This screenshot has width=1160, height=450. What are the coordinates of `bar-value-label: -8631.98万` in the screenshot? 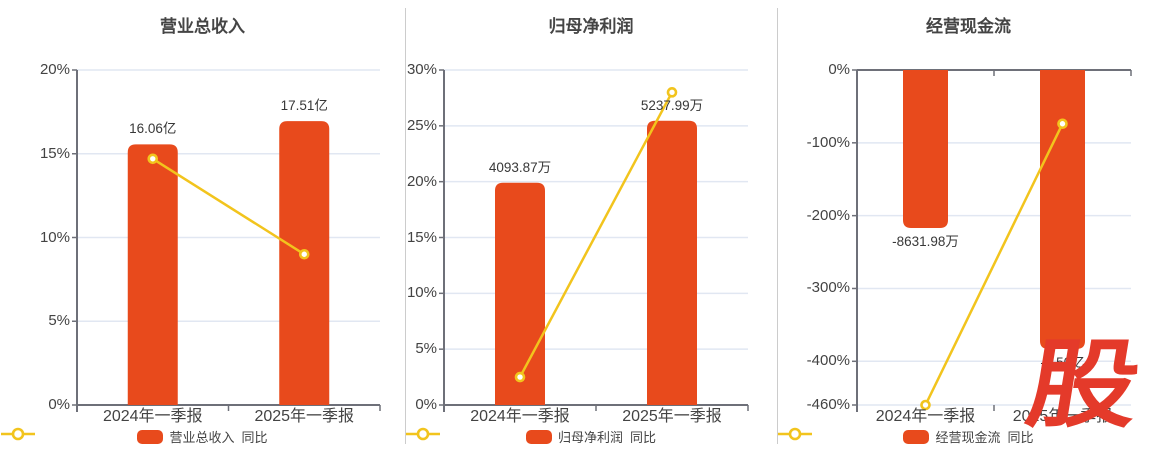 It's located at (925, 242).